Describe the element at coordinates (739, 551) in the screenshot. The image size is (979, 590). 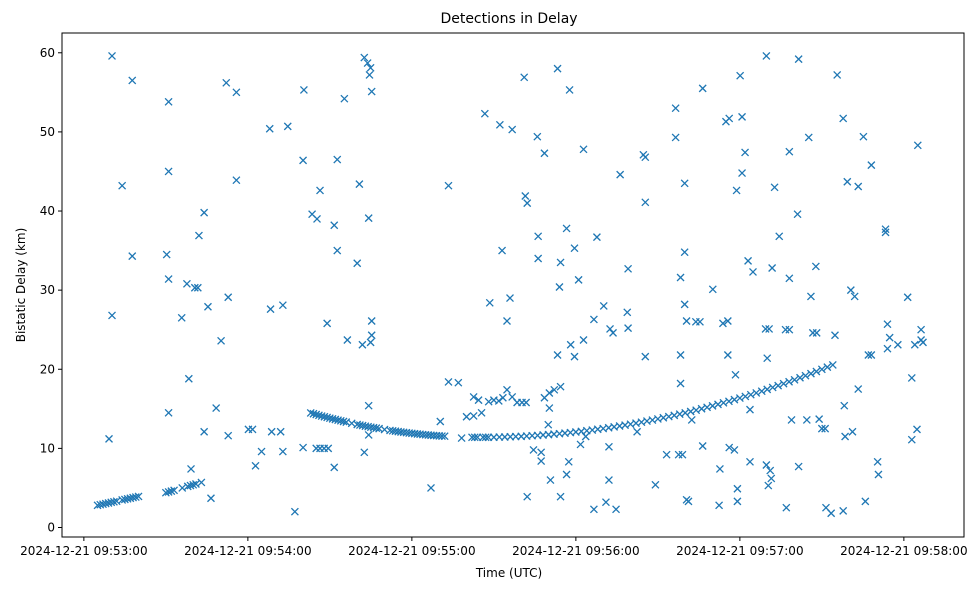
I see `x-tick-label: 2024-12-21 09:57:00` at that location.